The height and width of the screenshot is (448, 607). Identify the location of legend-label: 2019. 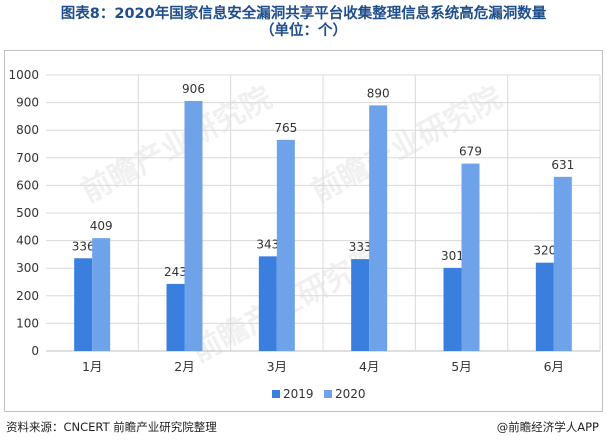
(298, 394).